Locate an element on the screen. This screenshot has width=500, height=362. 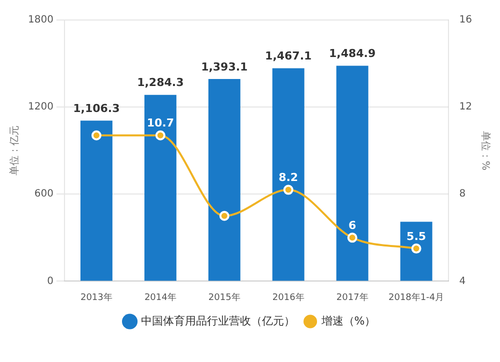
y-tick-label: 1200 is located at coordinates (41, 107).